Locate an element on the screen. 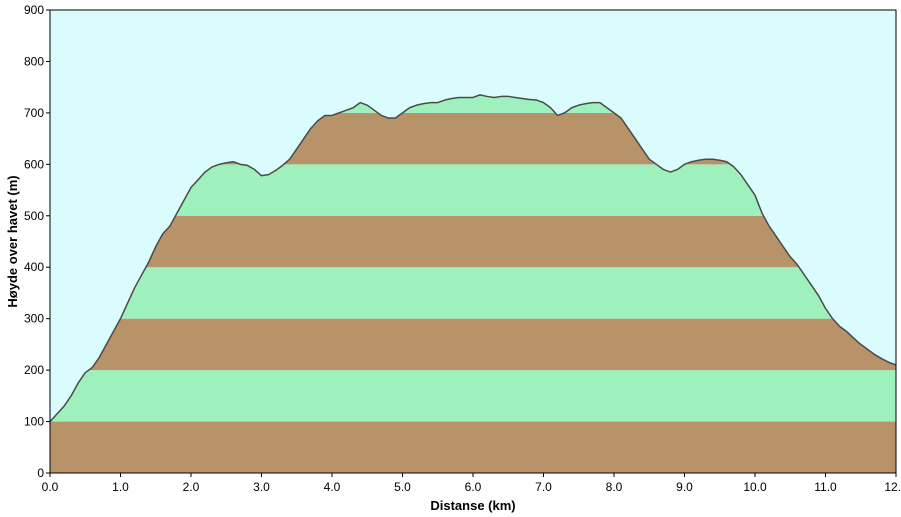 The width and height of the screenshot is (901, 517). x-tick-label: 10.0 is located at coordinates (755, 487).